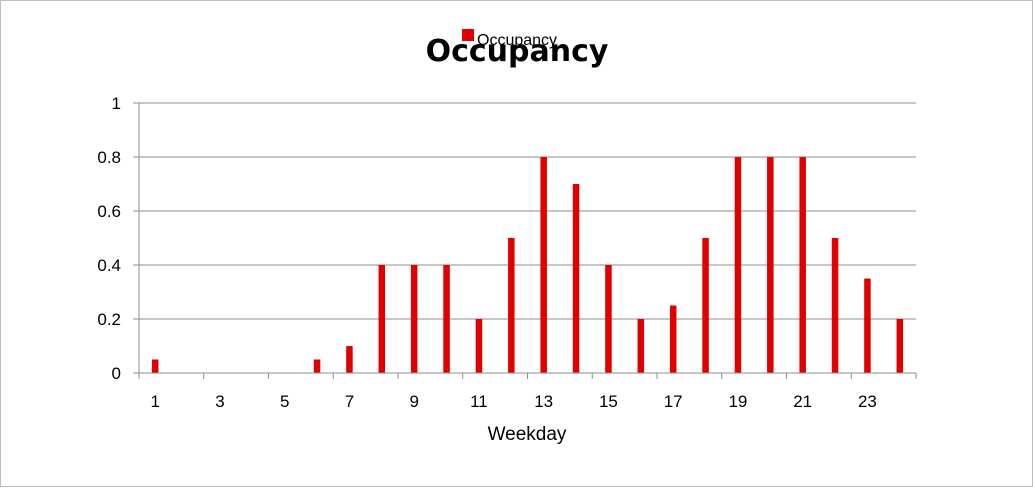  Describe the element at coordinates (608, 401) in the screenshot. I see `x-tick-label: 15` at that location.